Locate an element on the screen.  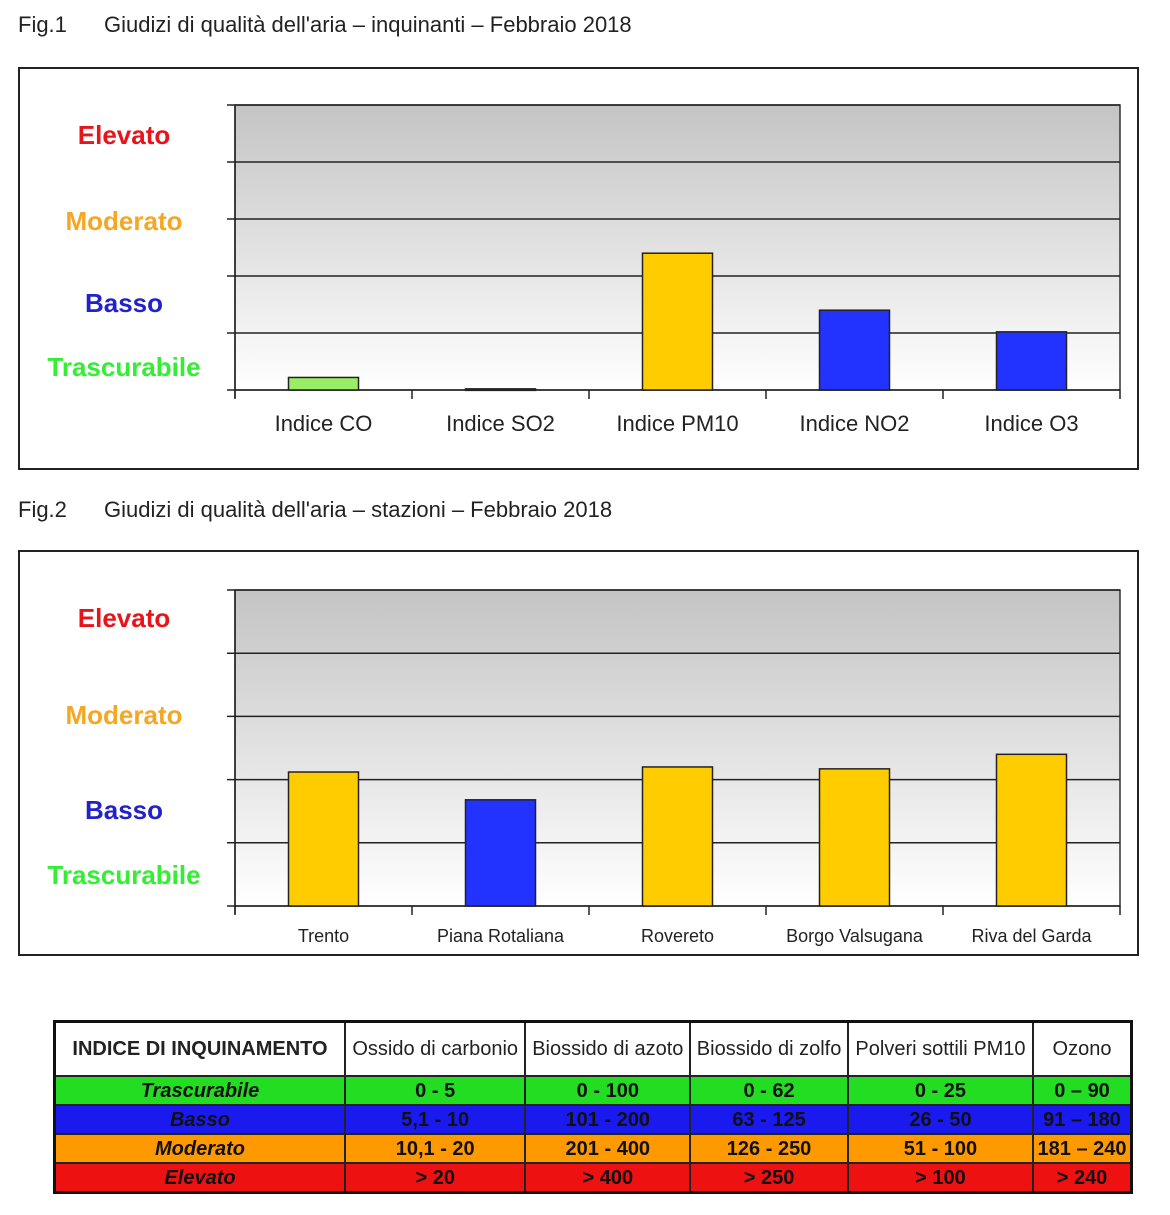
range-cell: 91 – 180 is located at coordinates (1082, 1119).